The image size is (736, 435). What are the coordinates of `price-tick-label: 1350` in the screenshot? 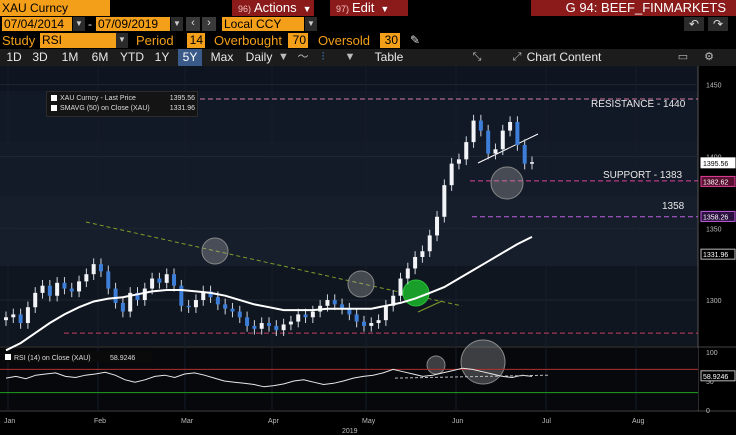 It's located at (714, 229).